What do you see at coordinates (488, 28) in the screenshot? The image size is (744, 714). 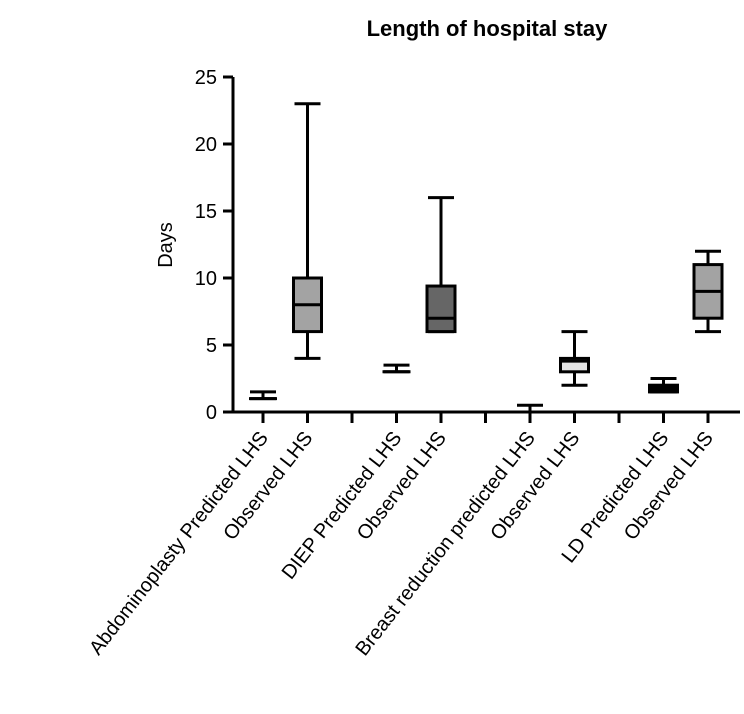 I see `chart-title: Length of hospital stay` at bounding box center [488, 28].